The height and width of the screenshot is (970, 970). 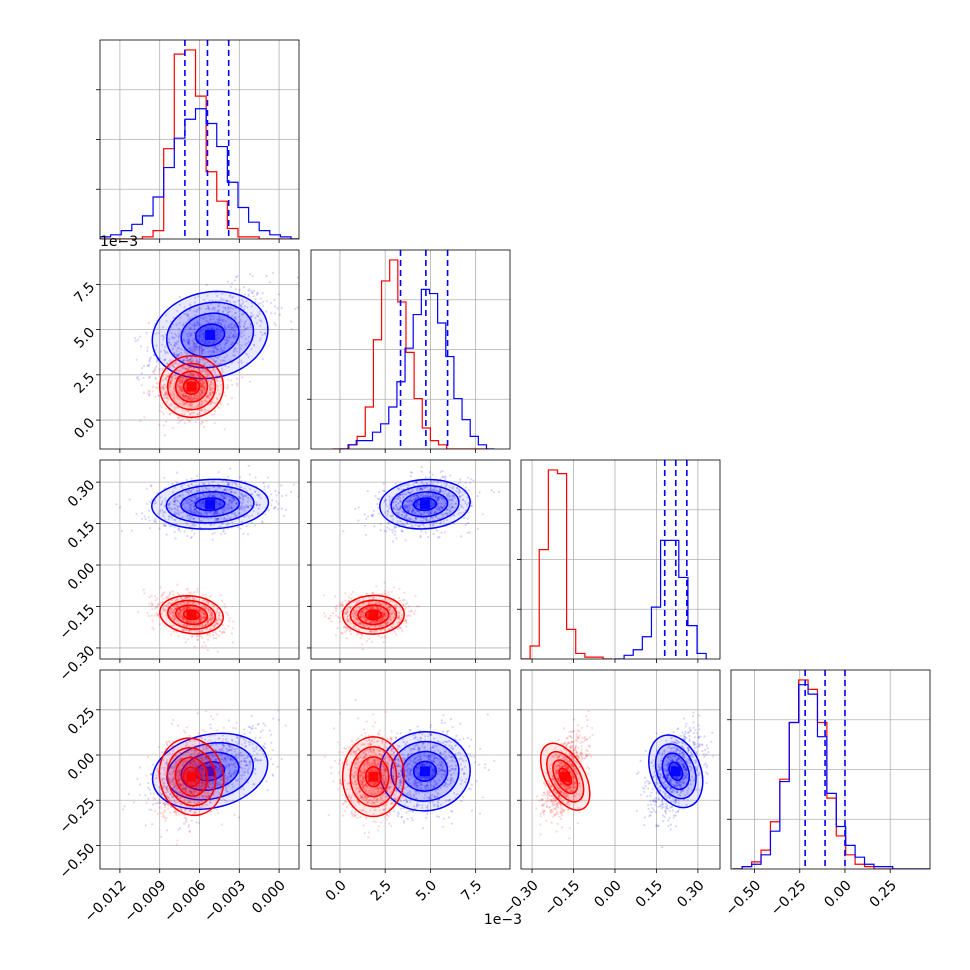 I want to click on density-contour, so click(x=191, y=387).